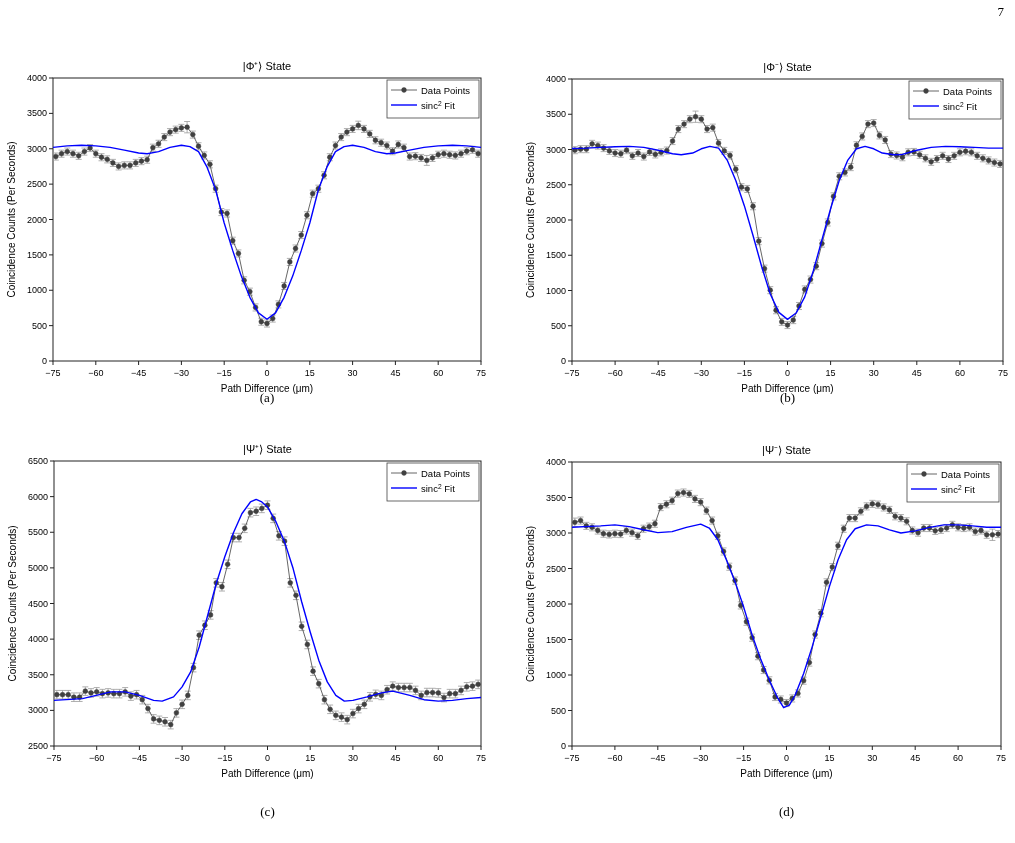 The width and height of the screenshot is (1015, 843). I want to click on text: (c), so click(267, 811).